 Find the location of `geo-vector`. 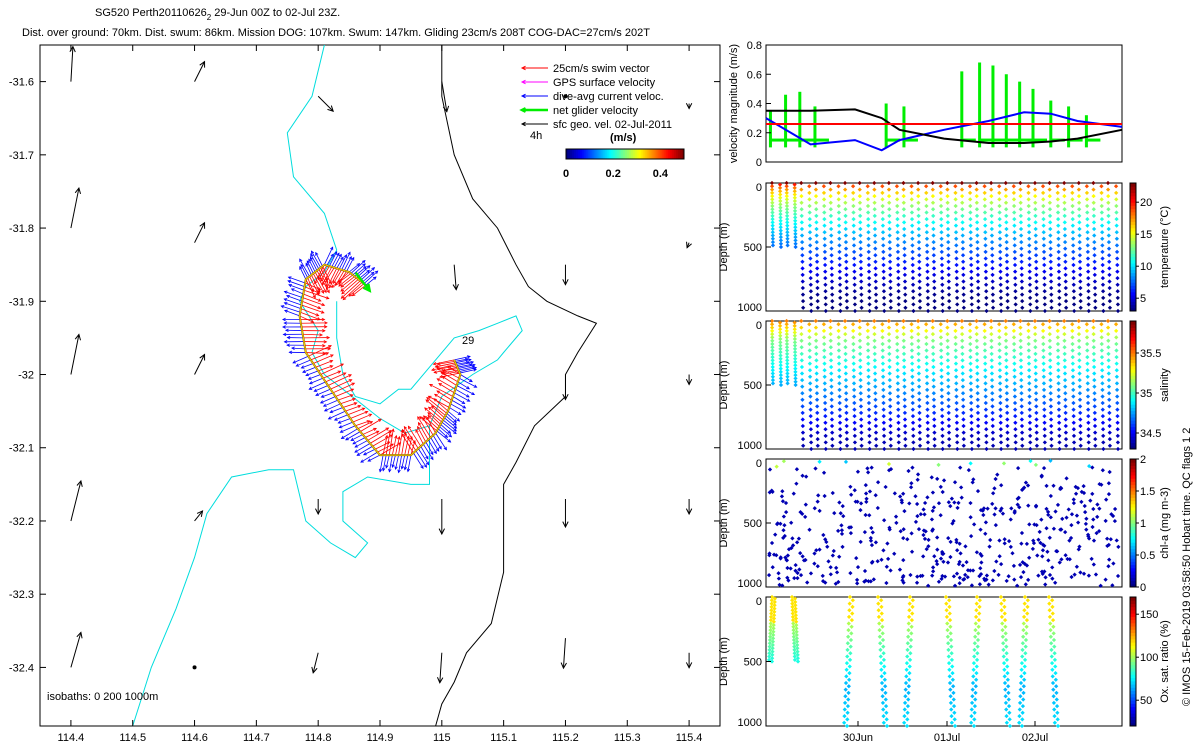

geo-vector is located at coordinates (75, 354).